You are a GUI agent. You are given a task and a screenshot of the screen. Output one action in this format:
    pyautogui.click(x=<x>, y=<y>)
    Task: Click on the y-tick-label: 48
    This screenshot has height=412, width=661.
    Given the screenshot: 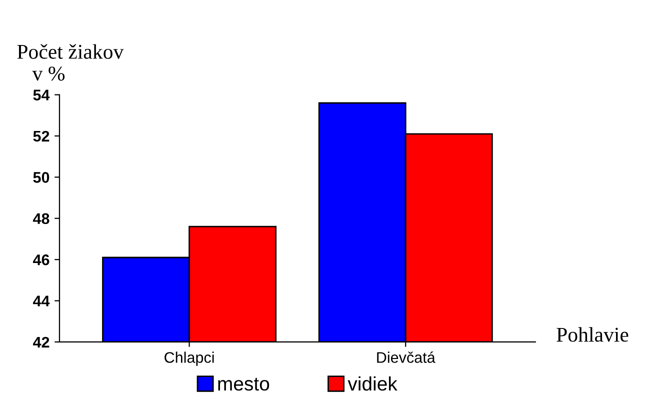 What is the action you would take?
    pyautogui.click(x=41, y=218)
    